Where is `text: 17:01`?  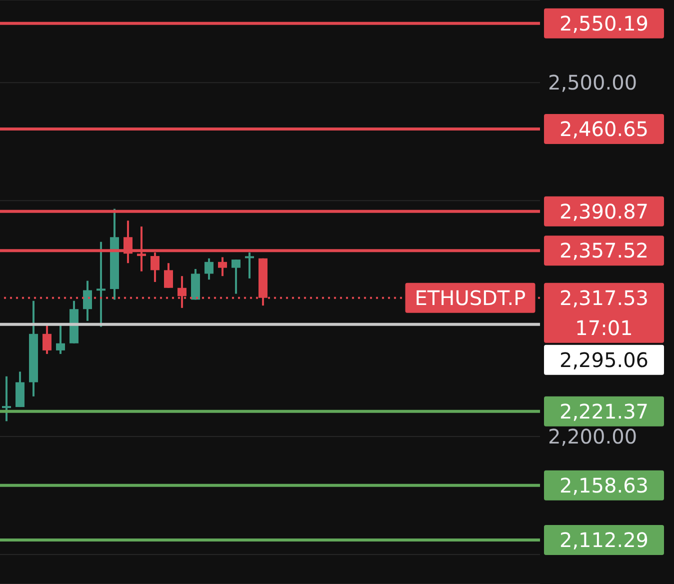 text: 17:01 is located at coordinates (604, 328).